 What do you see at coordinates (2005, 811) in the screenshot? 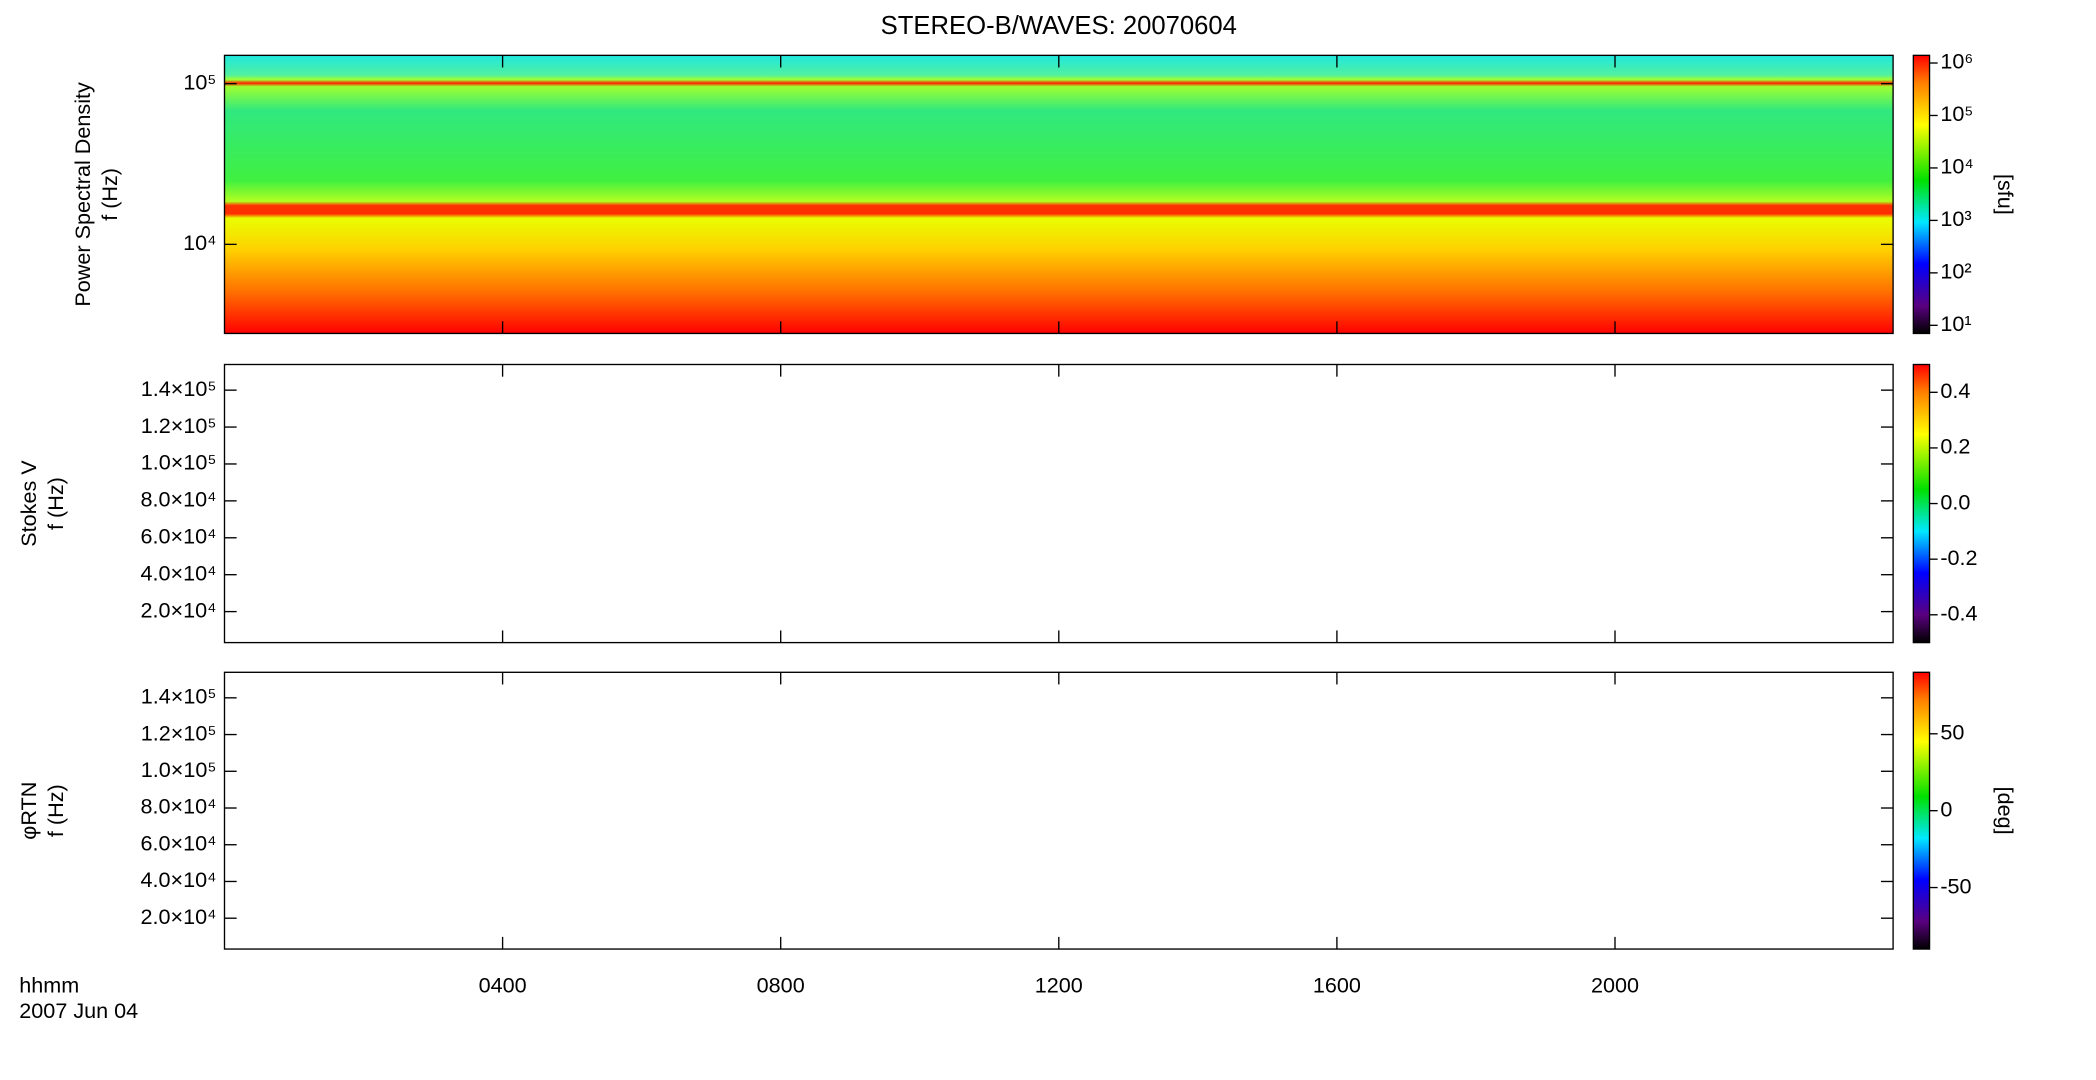
I see `colorbar-label: [deg]` at bounding box center [2005, 811].